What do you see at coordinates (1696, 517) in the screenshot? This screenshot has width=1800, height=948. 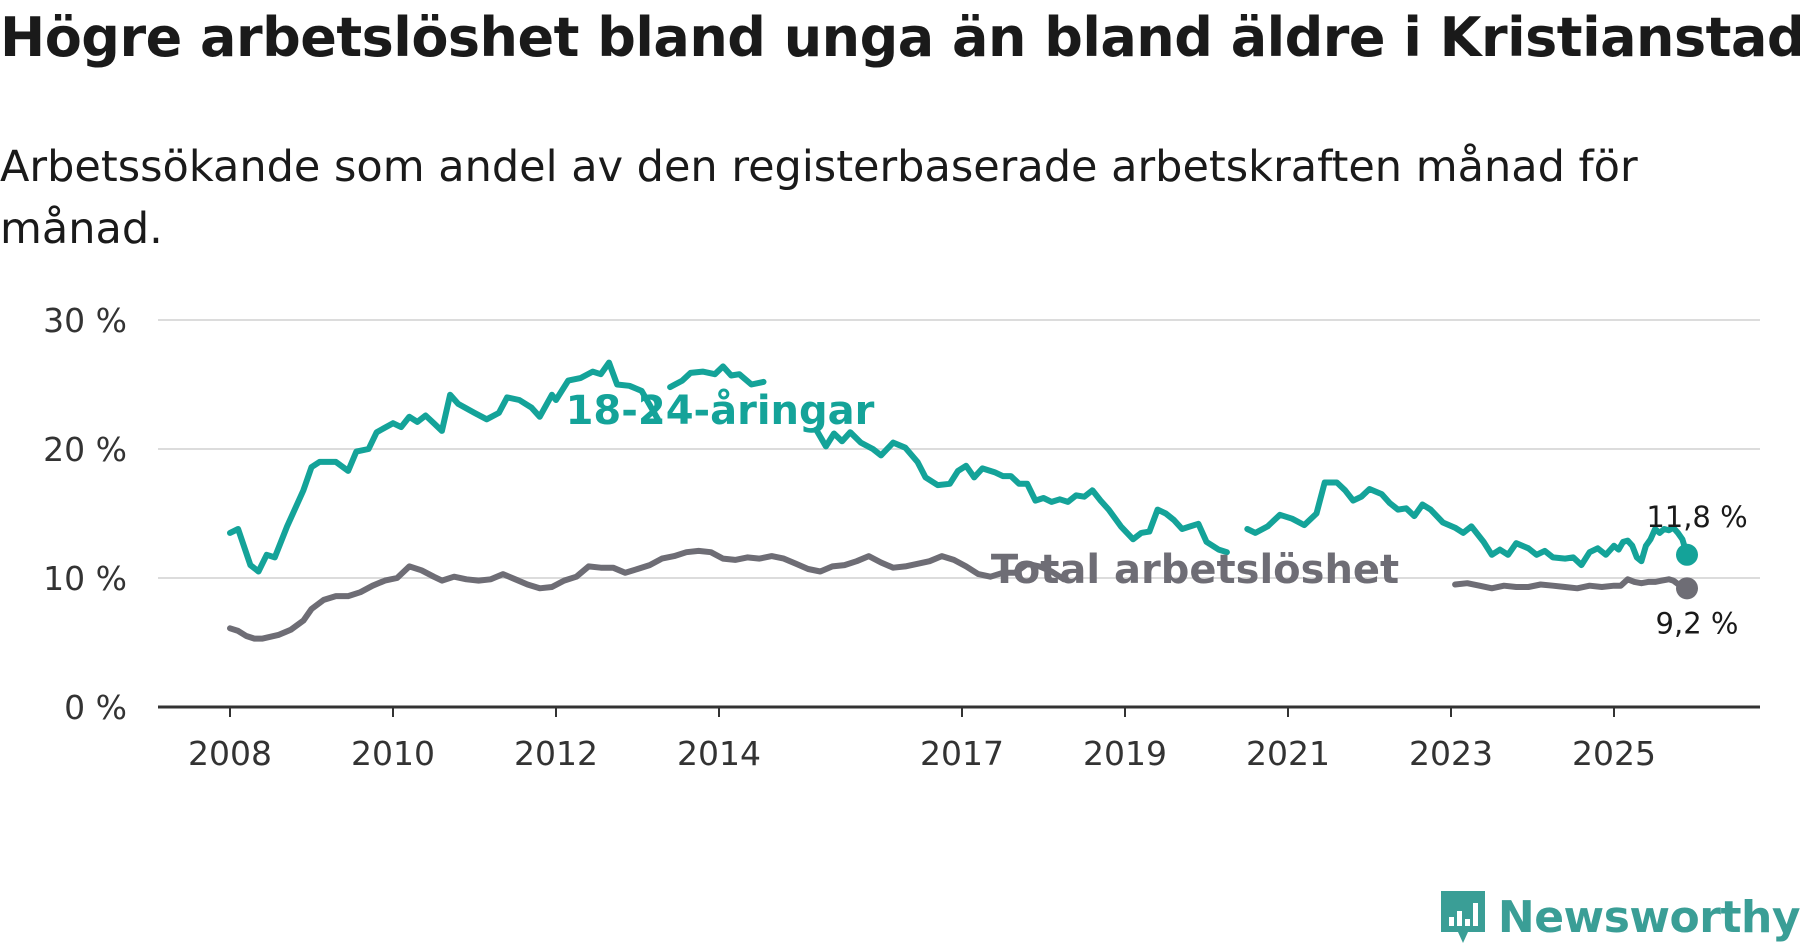 I see `end-value-label: 11,8 %` at bounding box center [1696, 517].